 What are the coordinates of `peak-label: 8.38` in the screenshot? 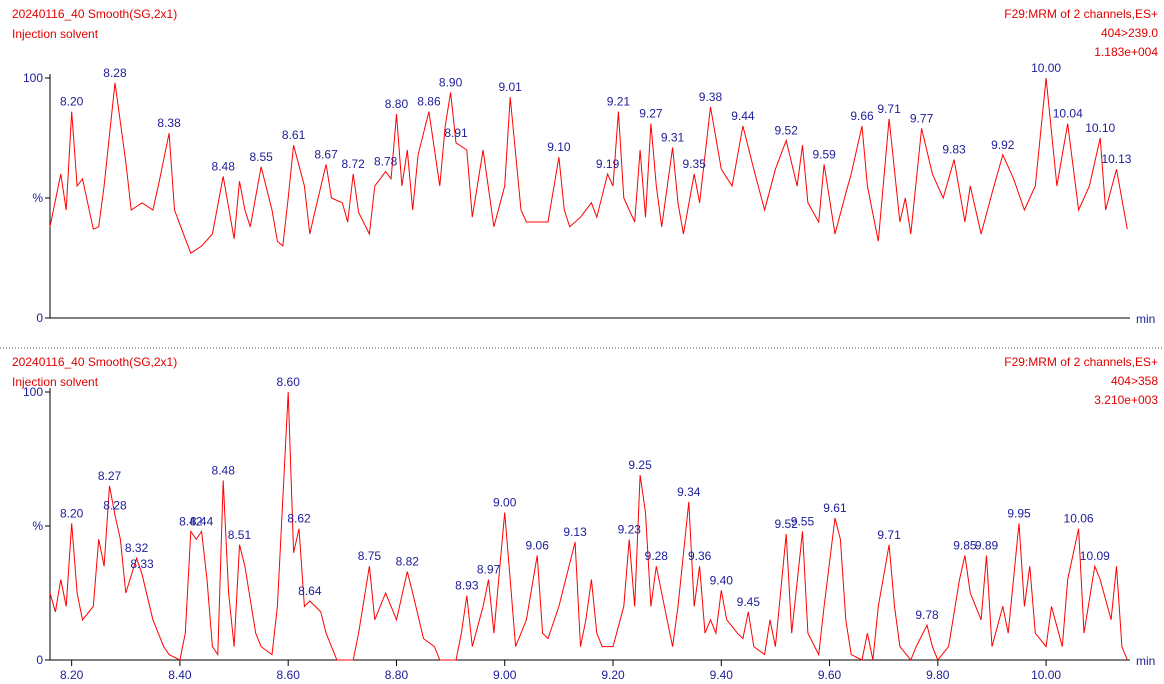 It's located at (169, 123).